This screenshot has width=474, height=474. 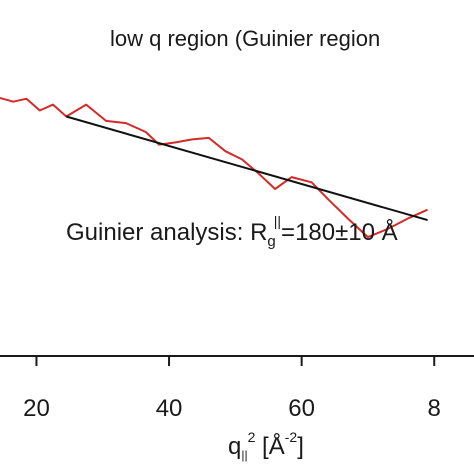 I want to click on annotation-subscript: g, so click(x=271, y=241).